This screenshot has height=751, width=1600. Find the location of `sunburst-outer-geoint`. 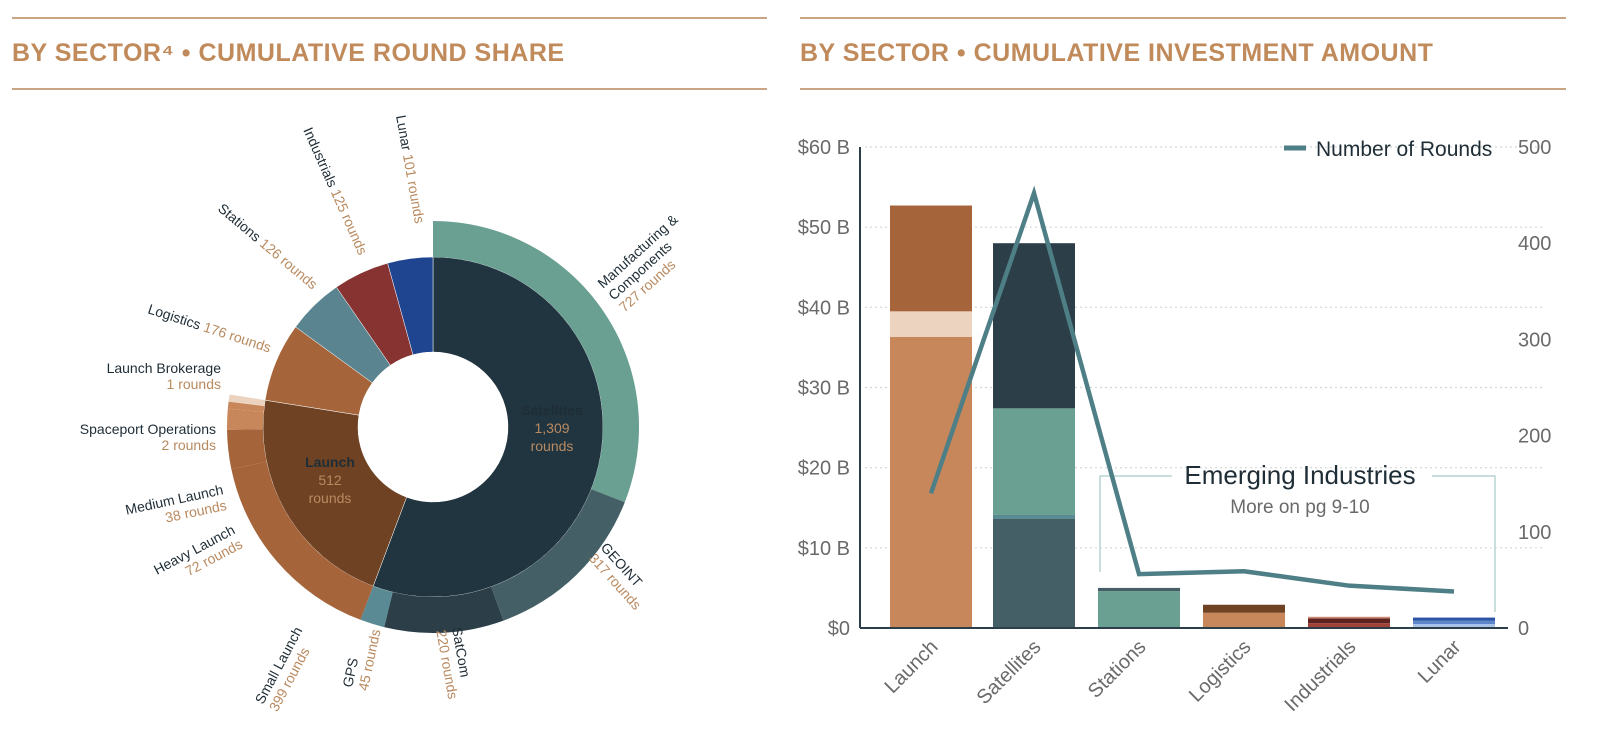

sunburst-outer-geoint is located at coordinates (558, 555).